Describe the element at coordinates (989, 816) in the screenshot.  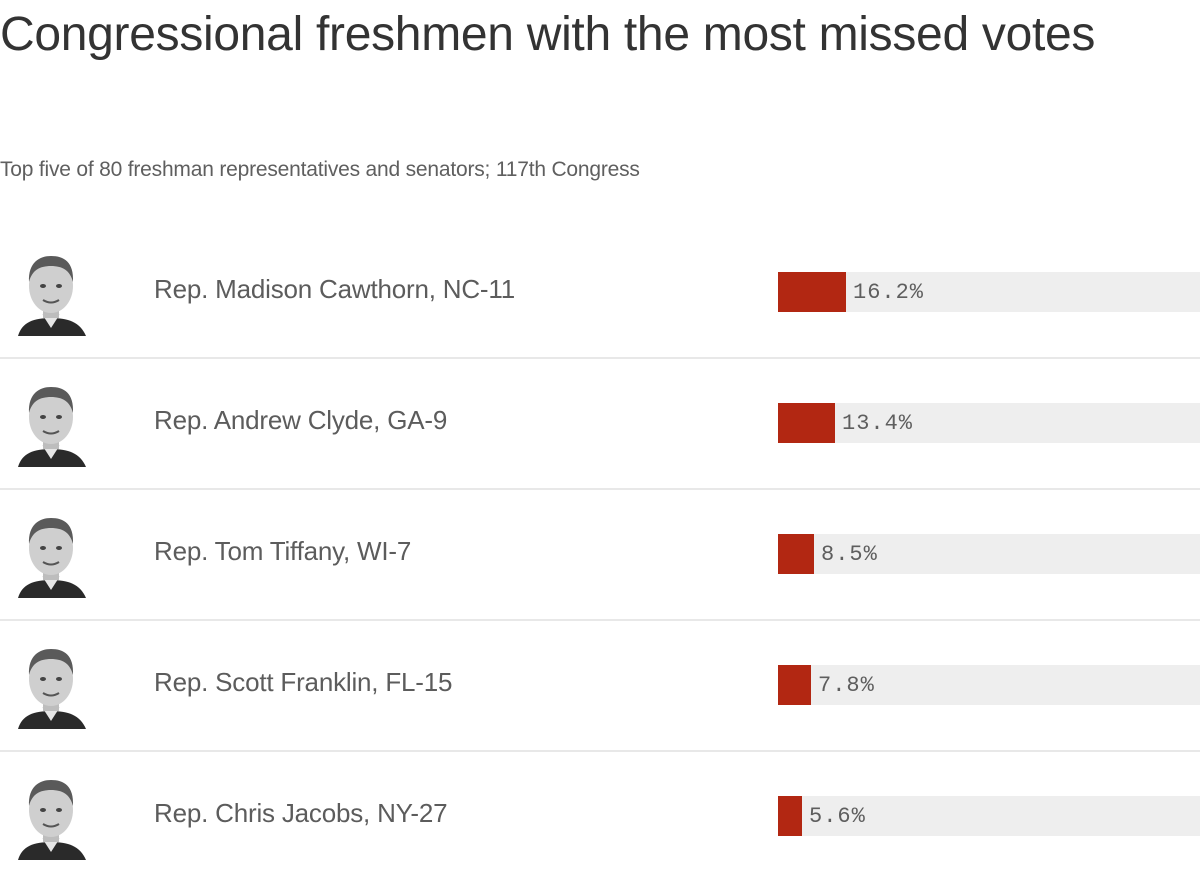
I see `bar-track: 5.6%` at that location.